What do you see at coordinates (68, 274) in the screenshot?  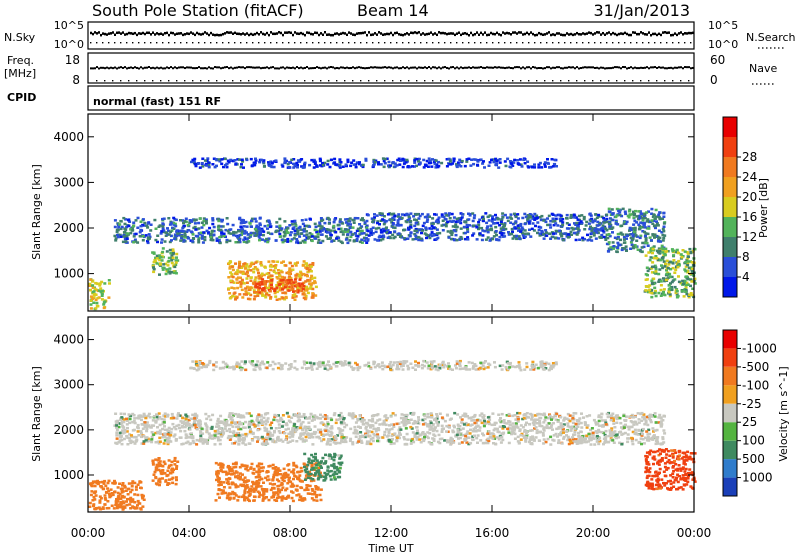 I see `y-tick-label: 1000` at bounding box center [68, 274].